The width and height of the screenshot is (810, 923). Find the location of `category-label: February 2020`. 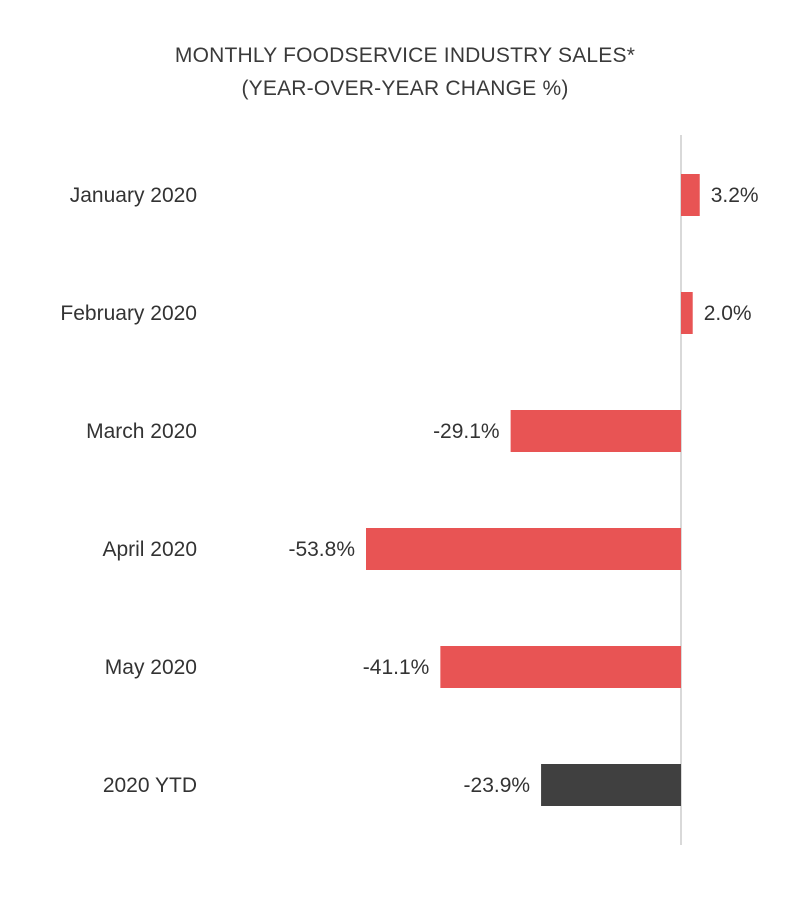

category-label: February 2020 is located at coordinates (128, 313).